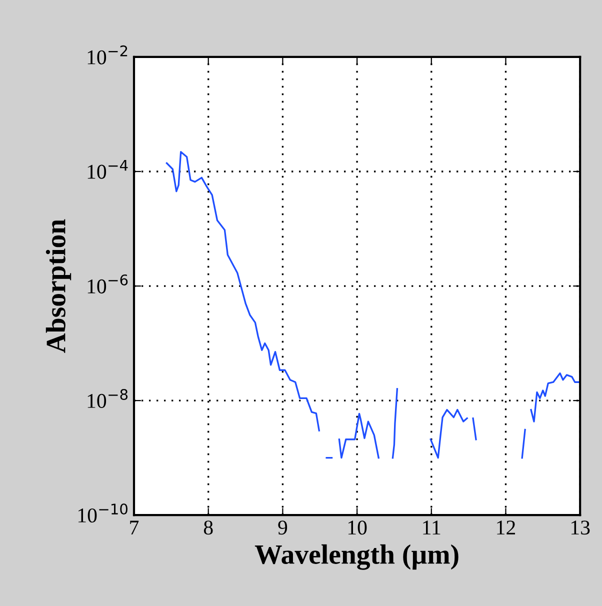 The width and height of the screenshot is (602, 606). I want to click on x-tick-label: 9, so click(283, 527).